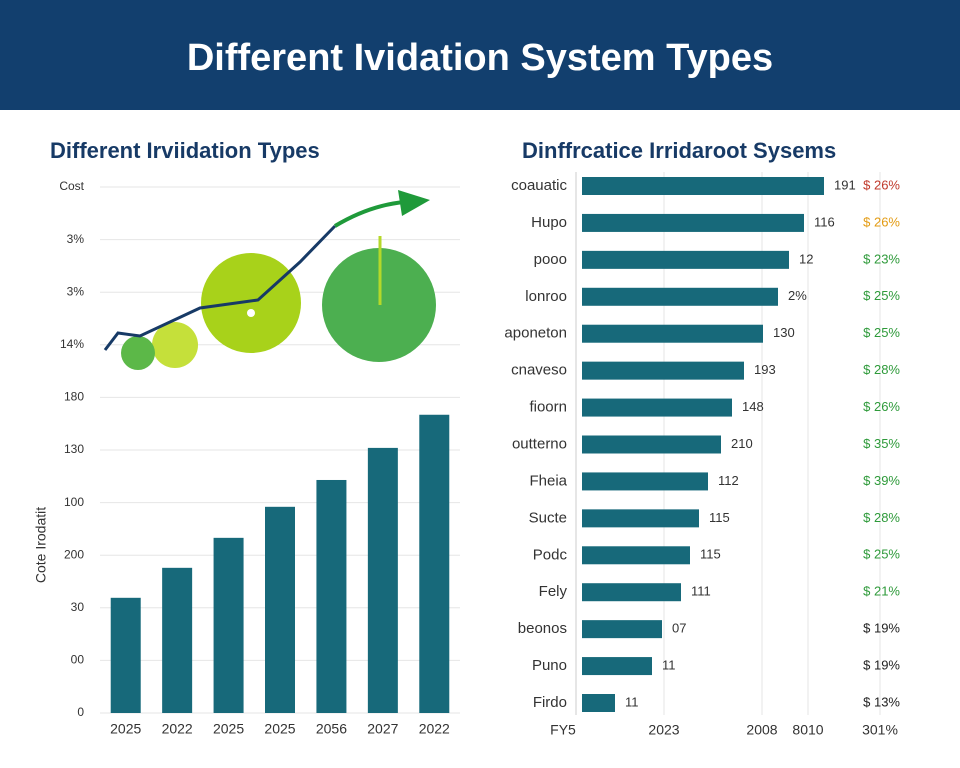  Describe the element at coordinates (807, 730) in the screenshot. I see `x-tick-label: 8010` at that location.